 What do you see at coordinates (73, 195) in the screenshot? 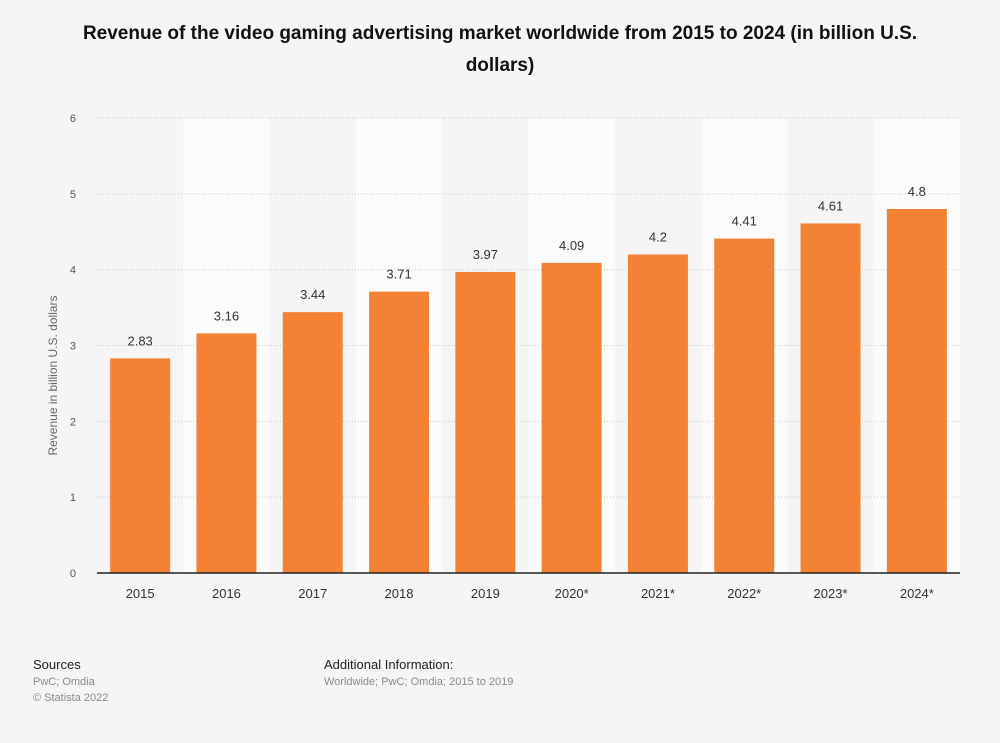
I see `y-tick-label: 5` at bounding box center [73, 195].